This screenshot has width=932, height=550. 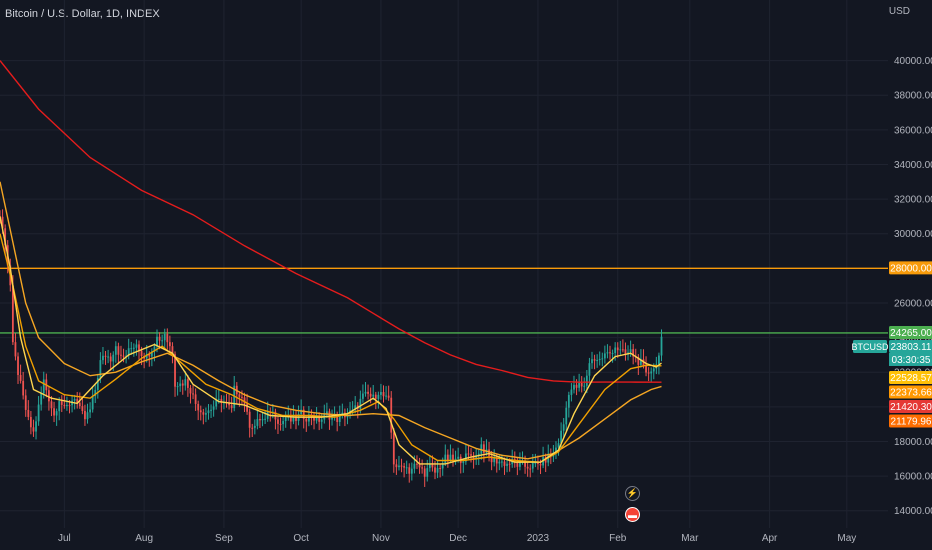 I want to click on time-axis: Jul Aug Sep Oct Nov Dec 2023 Feb Mar Apr May, so click(x=457, y=538).